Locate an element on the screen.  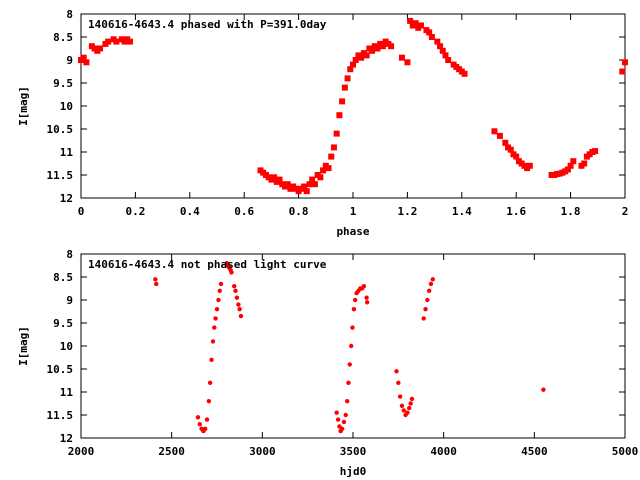
x-tick-label: 0 is located at coordinates (81, 211).